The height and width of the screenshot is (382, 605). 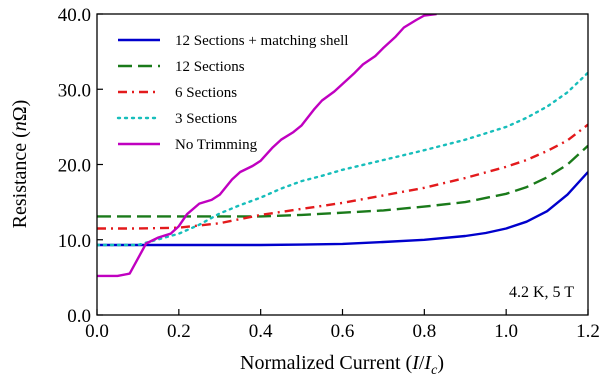 What do you see at coordinates (343, 331) in the screenshot?
I see `x-tick-label: 0.6` at bounding box center [343, 331].